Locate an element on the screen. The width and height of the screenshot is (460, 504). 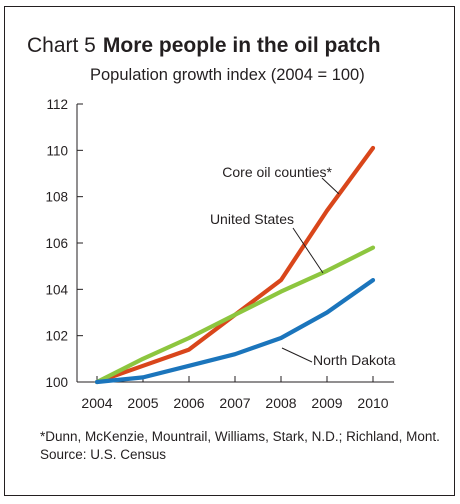
y-tick-label: 108 is located at coordinates (56, 197).